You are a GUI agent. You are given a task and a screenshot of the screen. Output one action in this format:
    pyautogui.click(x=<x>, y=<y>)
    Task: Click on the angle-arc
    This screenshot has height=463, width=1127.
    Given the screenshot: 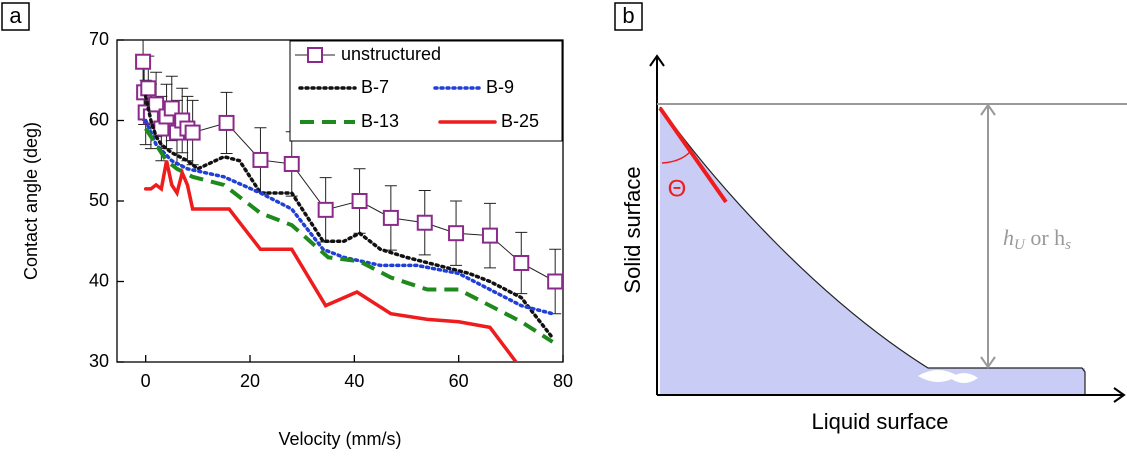 What is the action you would take?
    pyautogui.click(x=676, y=157)
    